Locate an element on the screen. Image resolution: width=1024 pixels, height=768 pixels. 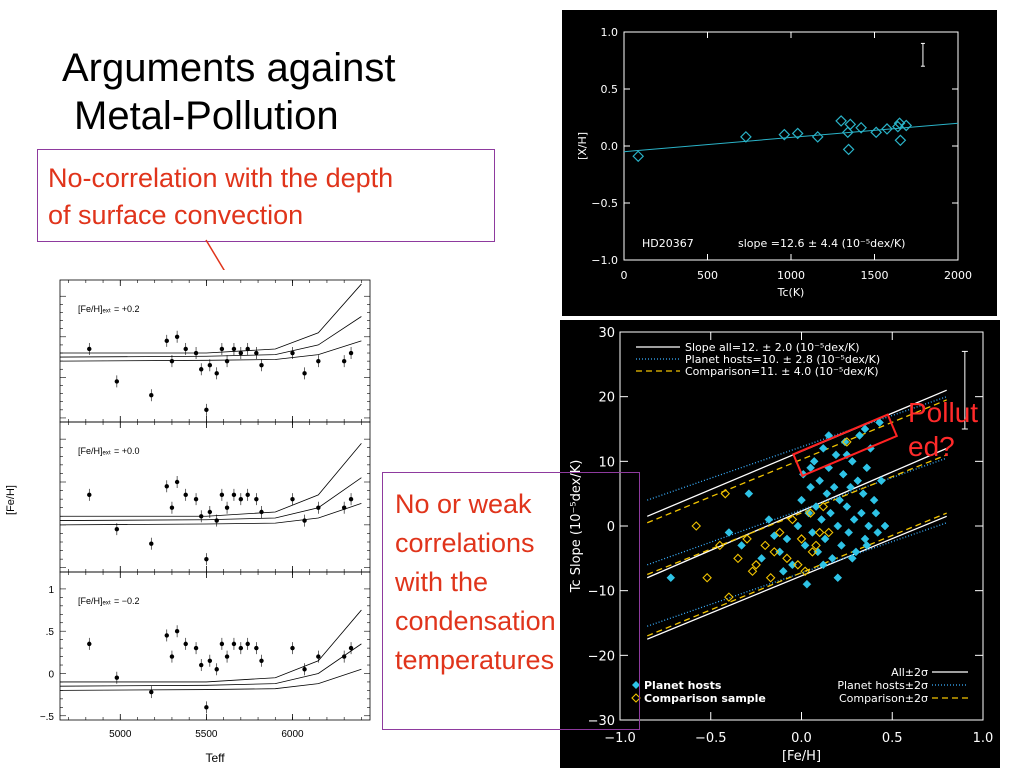
y-axis-label: [Fe/H] is located at coordinates (11, 500).